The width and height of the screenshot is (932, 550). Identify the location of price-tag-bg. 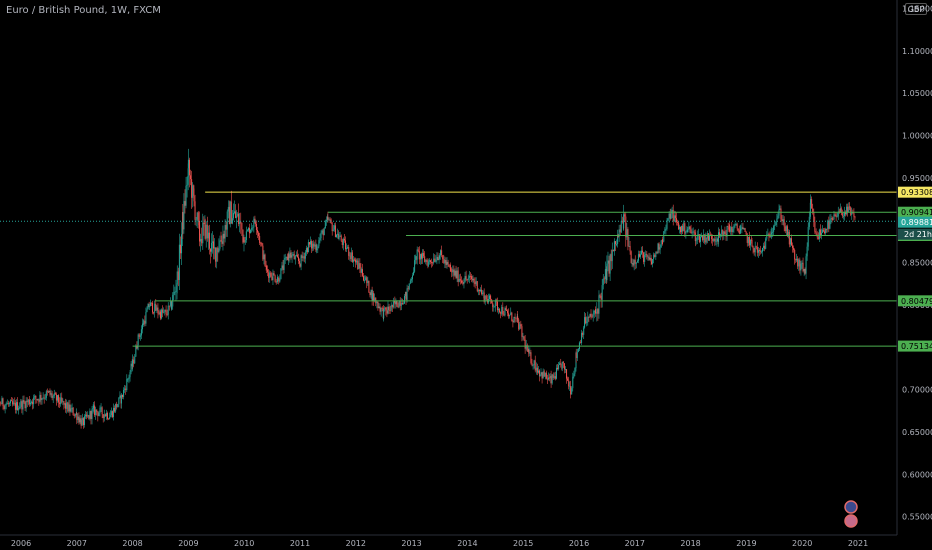
(915, 192).